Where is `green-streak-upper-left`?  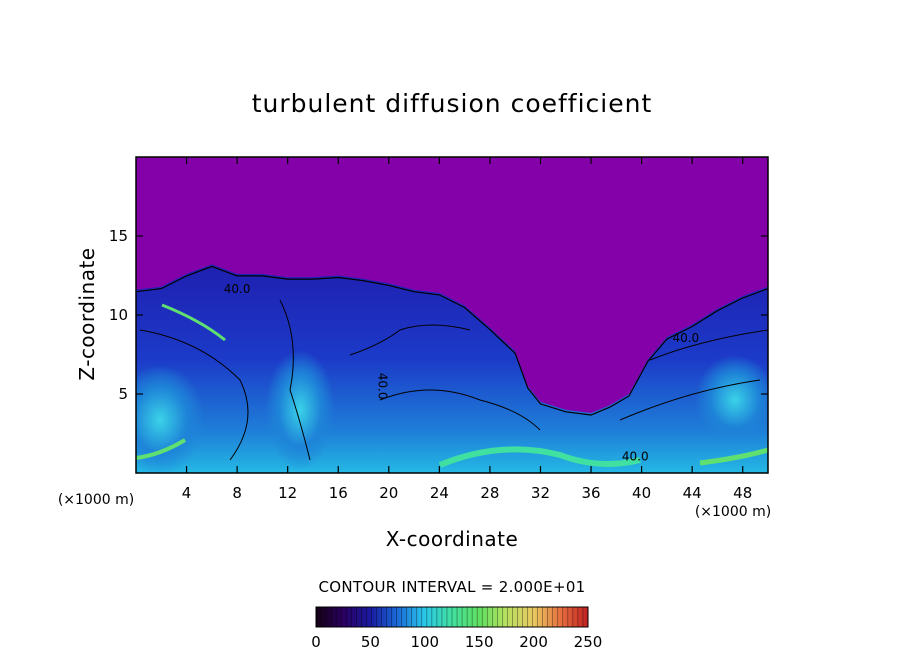
green-streak-upper-left is located at coordinates (193, 322).